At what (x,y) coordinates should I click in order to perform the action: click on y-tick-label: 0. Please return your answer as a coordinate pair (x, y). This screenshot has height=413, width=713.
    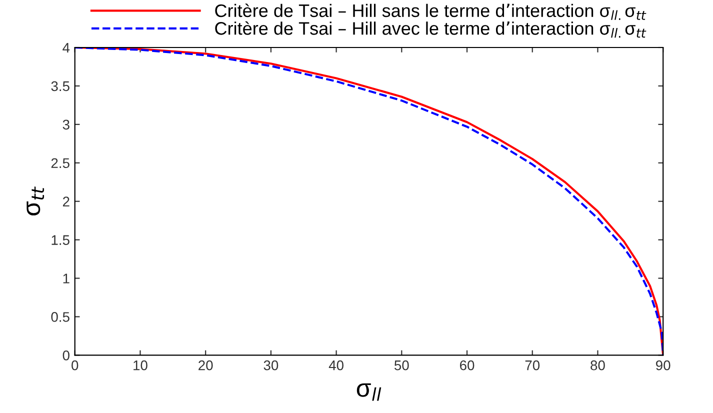
    Looking at the image, I should click on (66, 355).